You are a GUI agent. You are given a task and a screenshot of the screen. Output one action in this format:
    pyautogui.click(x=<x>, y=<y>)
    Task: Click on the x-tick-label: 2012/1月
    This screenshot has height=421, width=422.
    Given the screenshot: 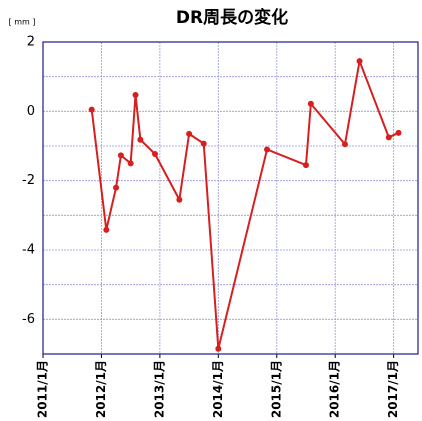 What is the action you would take?
    pyautogui.click(x=101, y=389)
    